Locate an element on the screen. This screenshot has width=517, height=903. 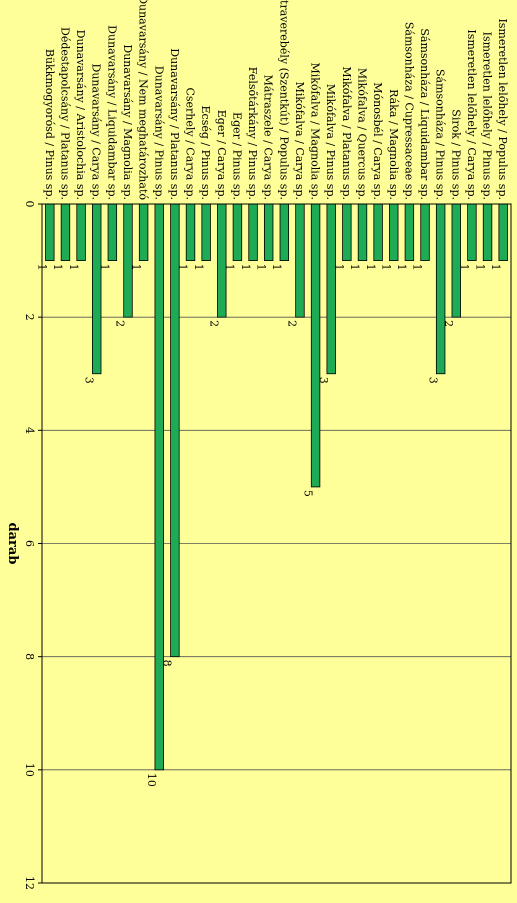
category-label: Cserhely / Carya sp. is located at coordinates (190, 143).